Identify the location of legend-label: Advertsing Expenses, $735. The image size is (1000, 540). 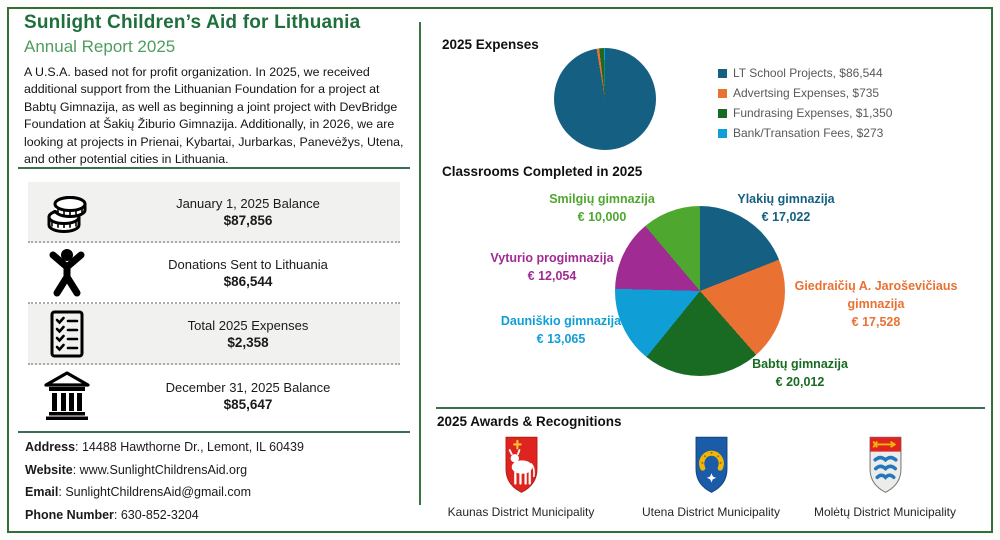
(806, 93).